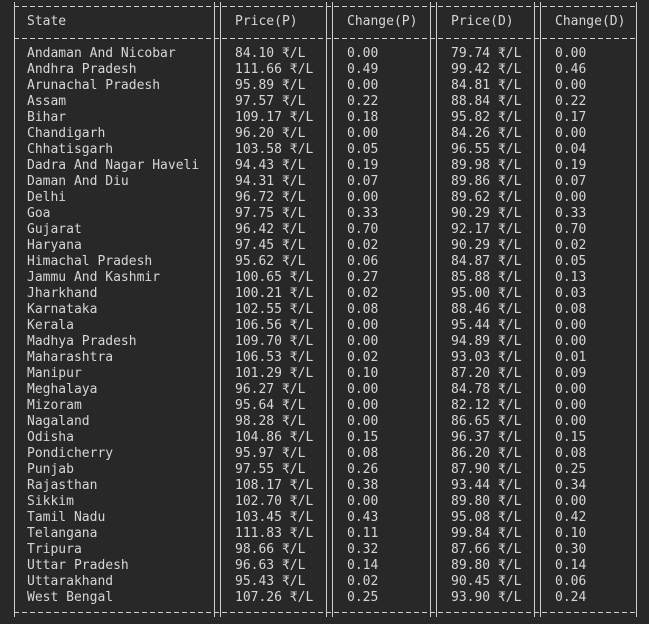  Describe the element at coordinates (62, 533) in the screenshot. I see `table-cell: Telangana` at that location.